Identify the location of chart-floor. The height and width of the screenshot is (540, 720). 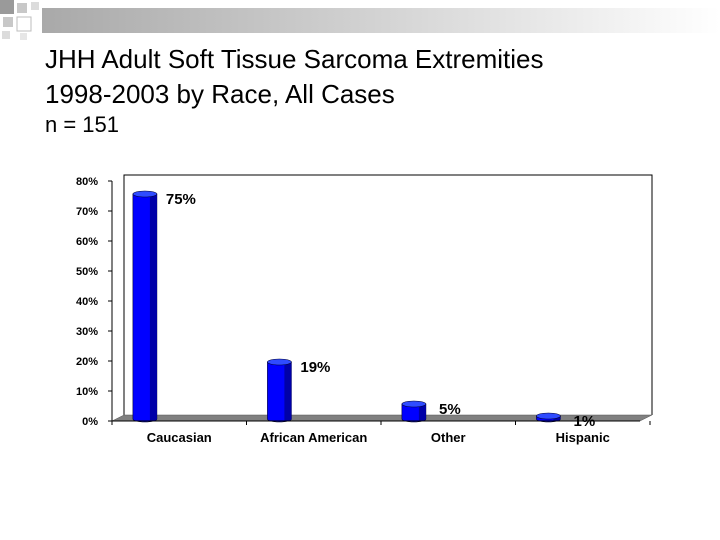
(382, 418).